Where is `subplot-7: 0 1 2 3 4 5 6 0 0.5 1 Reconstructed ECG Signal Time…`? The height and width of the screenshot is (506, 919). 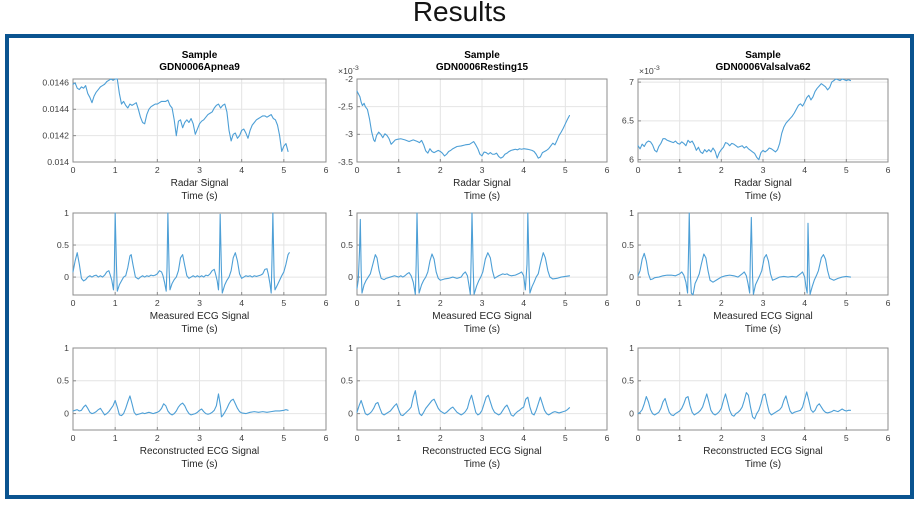 subplot-7: 0 1 2 3 4 5 6 0 0.5 1 Reconstructed ECG Signal Time… is located at coordinates (193, 406).